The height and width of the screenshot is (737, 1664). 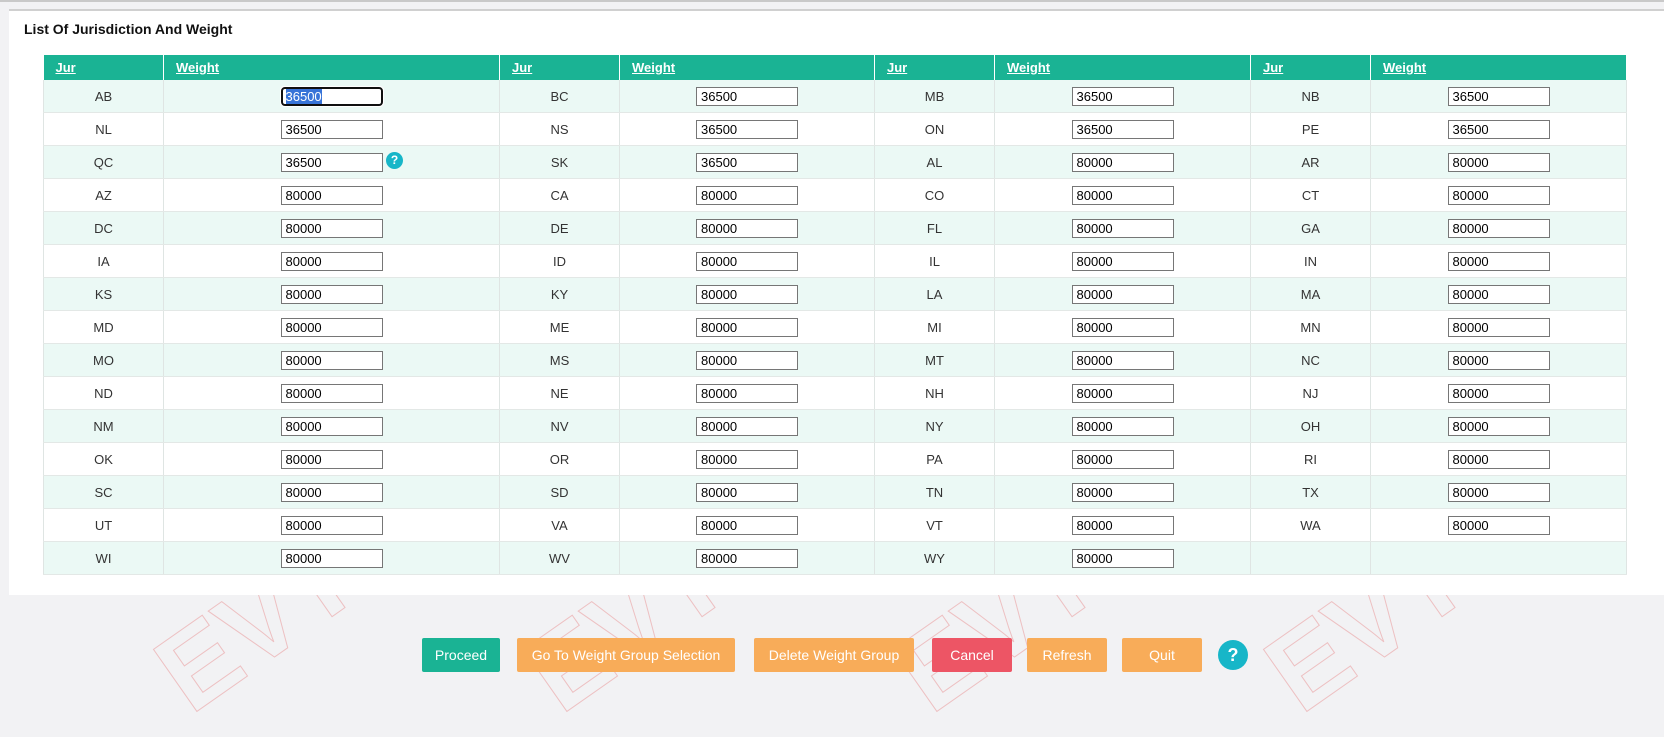 I want to click on table-row: WI WV WY, so click(x=835, y=558).